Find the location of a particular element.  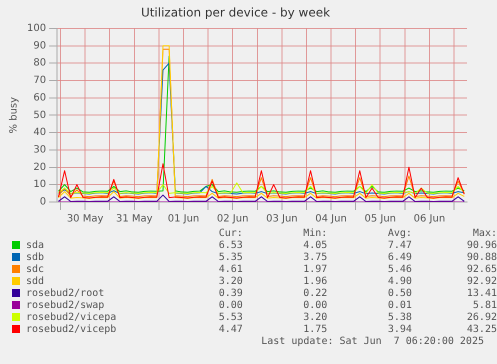

text: 5.46 is located at coordinates (399, 270).